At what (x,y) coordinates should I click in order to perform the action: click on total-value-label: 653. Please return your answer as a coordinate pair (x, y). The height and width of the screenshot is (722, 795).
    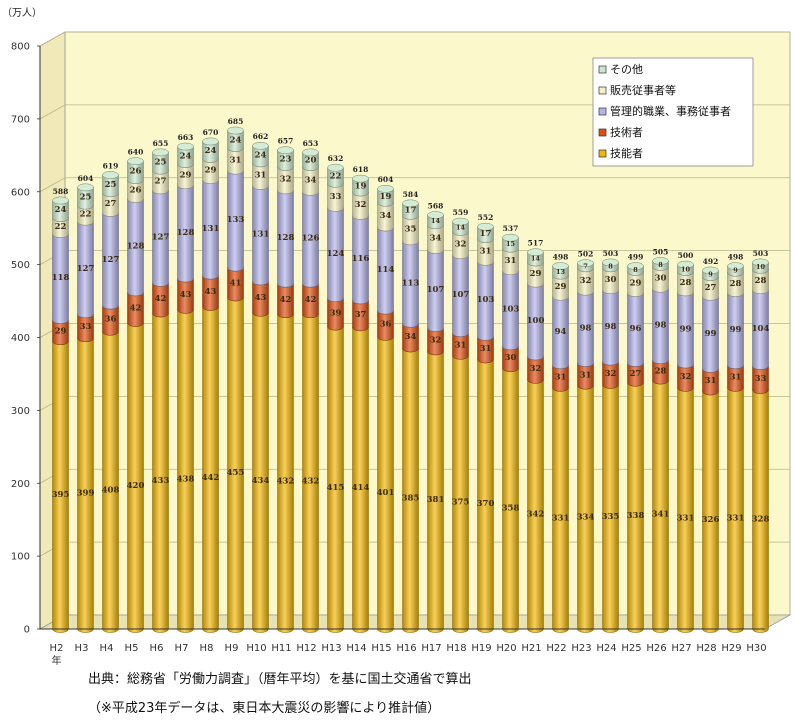
    Looking at the image, I should click on (311, 143).